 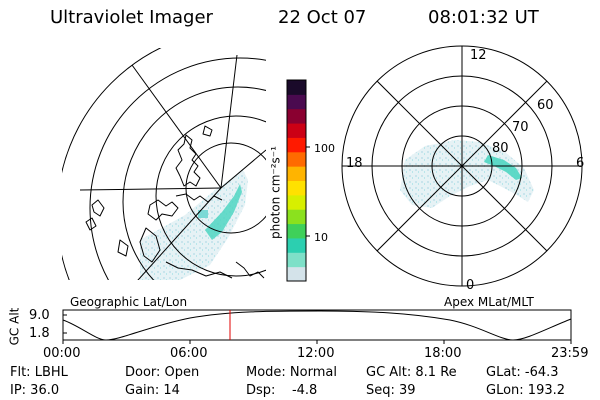 I want to click on geo-map-caption: Geographic Lat/Lon, so click(x=129, y=302).